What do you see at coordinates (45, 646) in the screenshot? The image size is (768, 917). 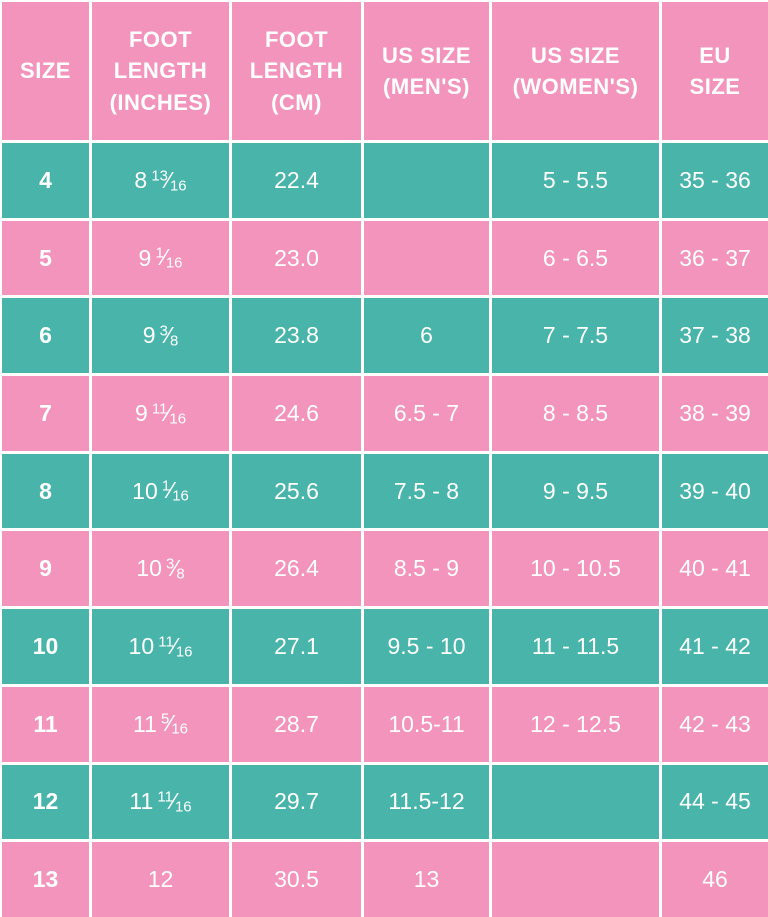 I see `table-cell-size: 10` at bounding box center [45, 646].